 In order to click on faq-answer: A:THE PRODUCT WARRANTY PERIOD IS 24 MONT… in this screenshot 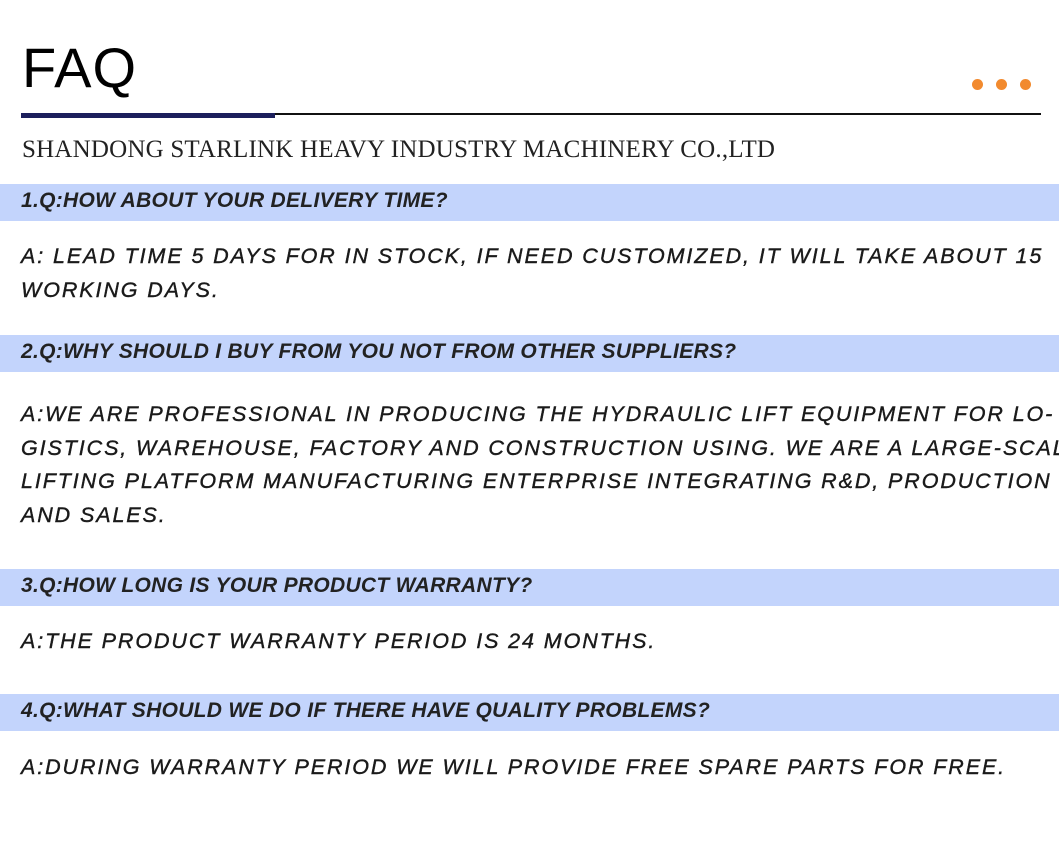, I will do `click(338, 642)`.